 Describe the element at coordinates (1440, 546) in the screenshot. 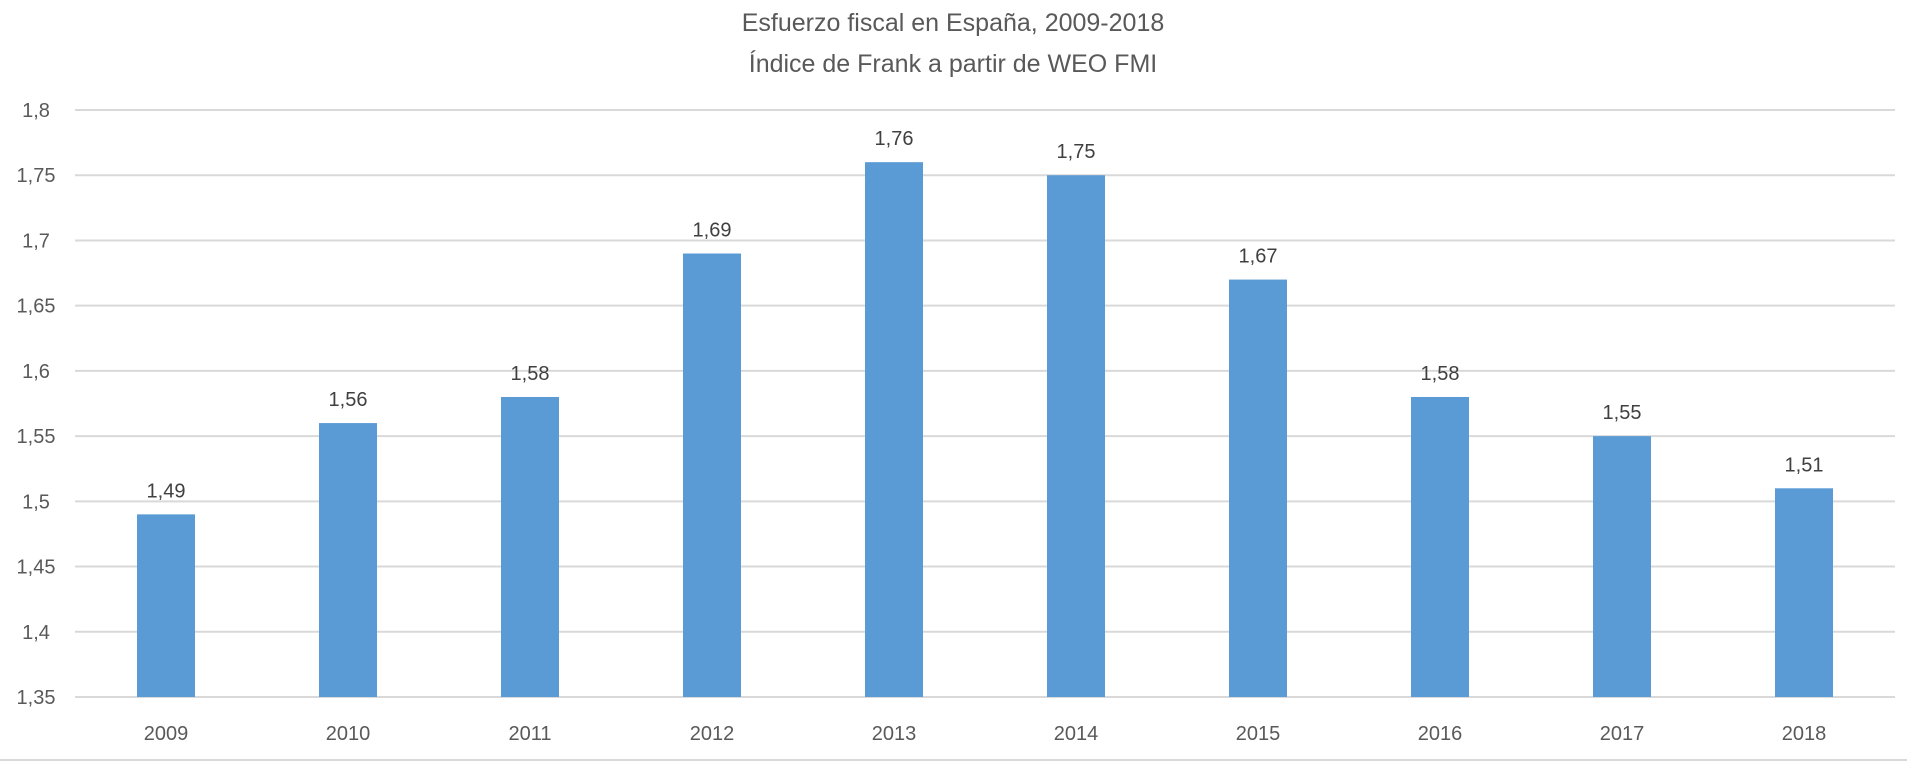

I see `bar-2016` at that location.